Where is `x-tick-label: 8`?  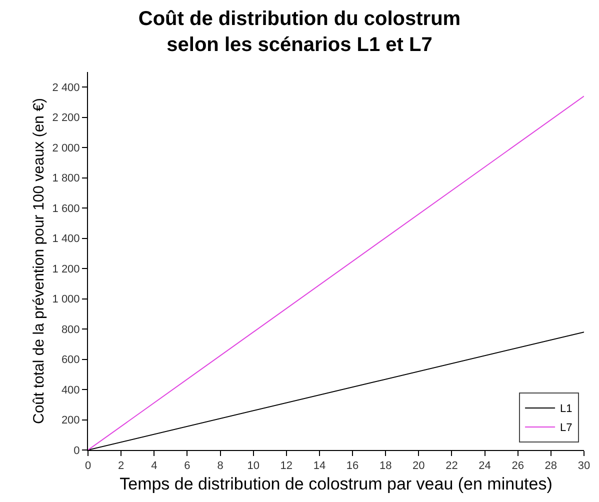 x-tick-label: 8 is located at coordinates (220, 466).